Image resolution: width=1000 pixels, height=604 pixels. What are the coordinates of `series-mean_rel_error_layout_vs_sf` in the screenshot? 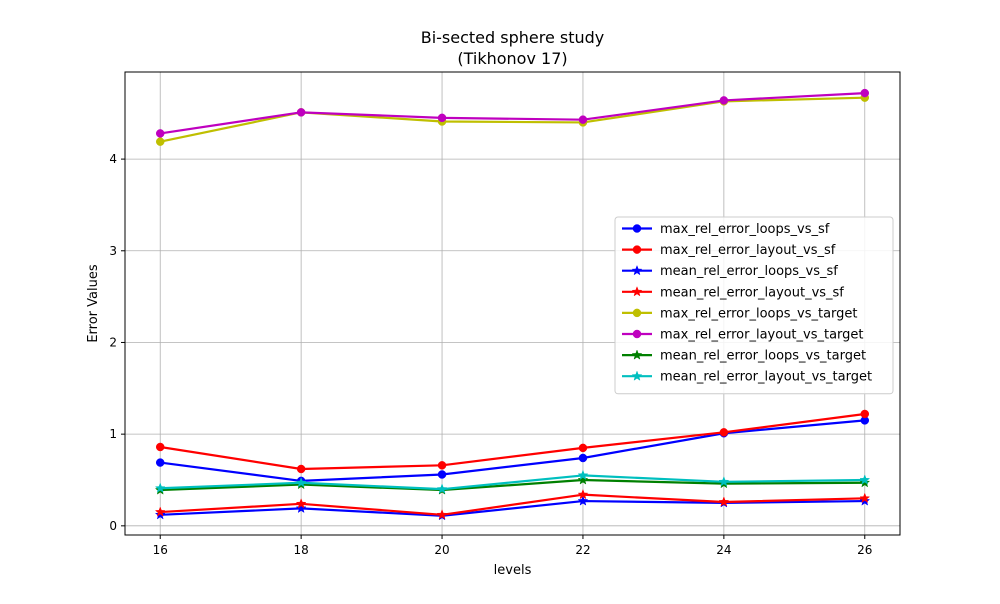 It's located at (512, 504).